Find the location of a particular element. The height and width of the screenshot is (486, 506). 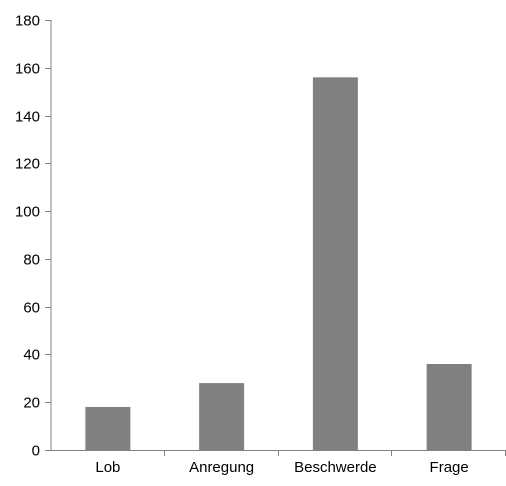

y-tick-label: 160 is located at coordinates (27, 69).